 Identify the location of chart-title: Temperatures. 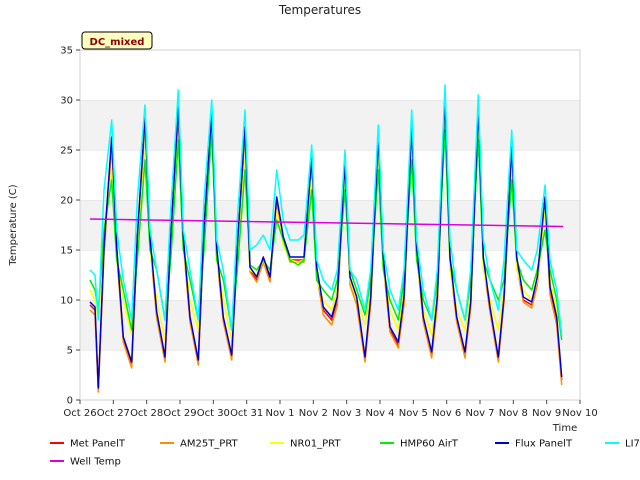
(319, 10).